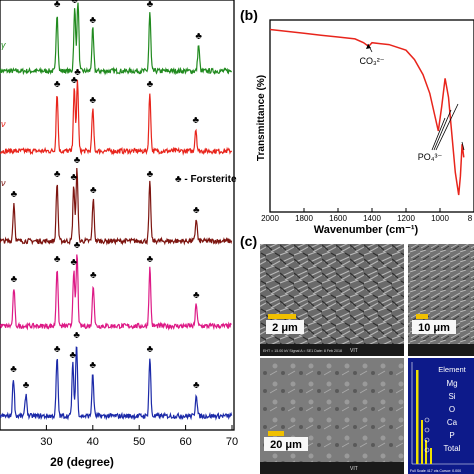 The width and height of the screenshot is (474, 474). I want to click on sem-image-1-footer, so click(332, 350).